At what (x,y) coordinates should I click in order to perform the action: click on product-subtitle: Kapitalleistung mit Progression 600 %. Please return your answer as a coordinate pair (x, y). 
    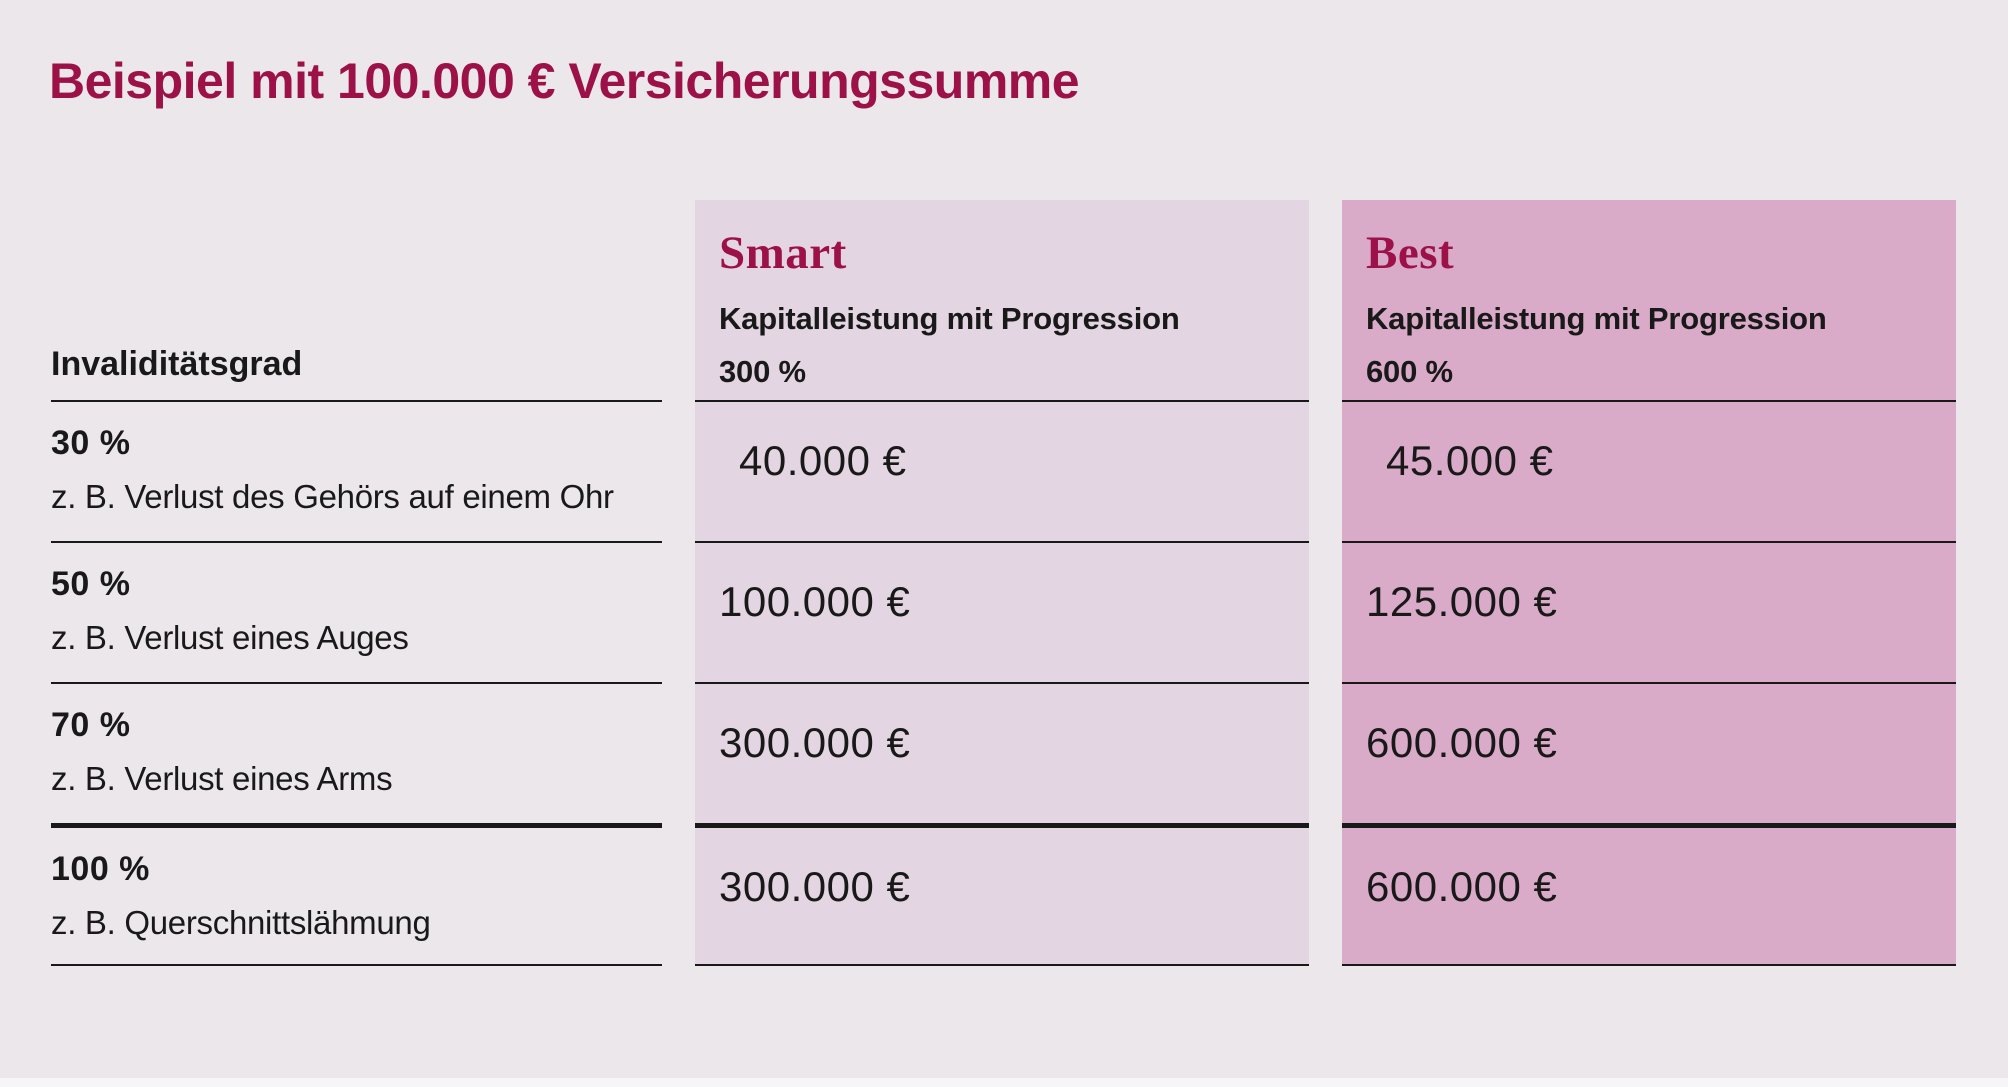
    Looking at the image, I should click on (1649, 345).